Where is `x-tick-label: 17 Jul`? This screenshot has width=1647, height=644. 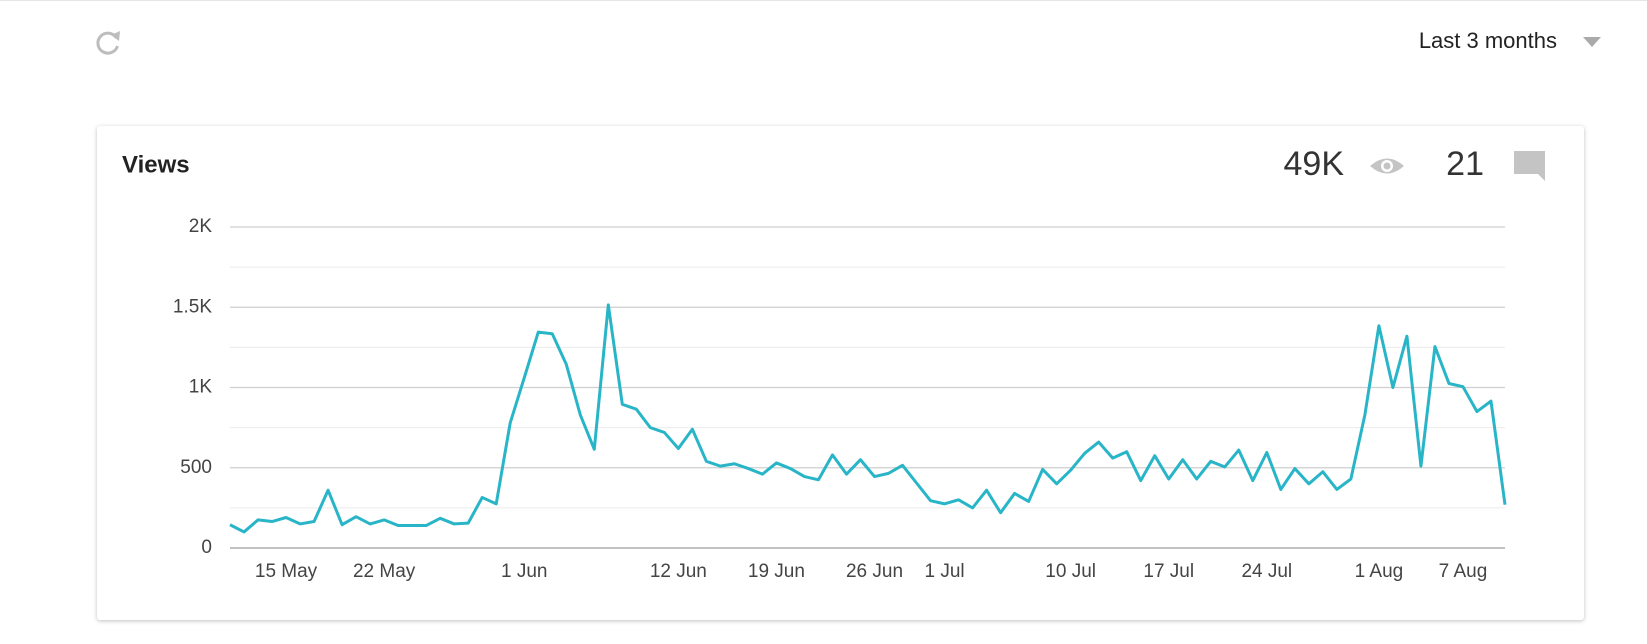 x-tick-label: 17 Jul is located at coordinates (1168, 571).